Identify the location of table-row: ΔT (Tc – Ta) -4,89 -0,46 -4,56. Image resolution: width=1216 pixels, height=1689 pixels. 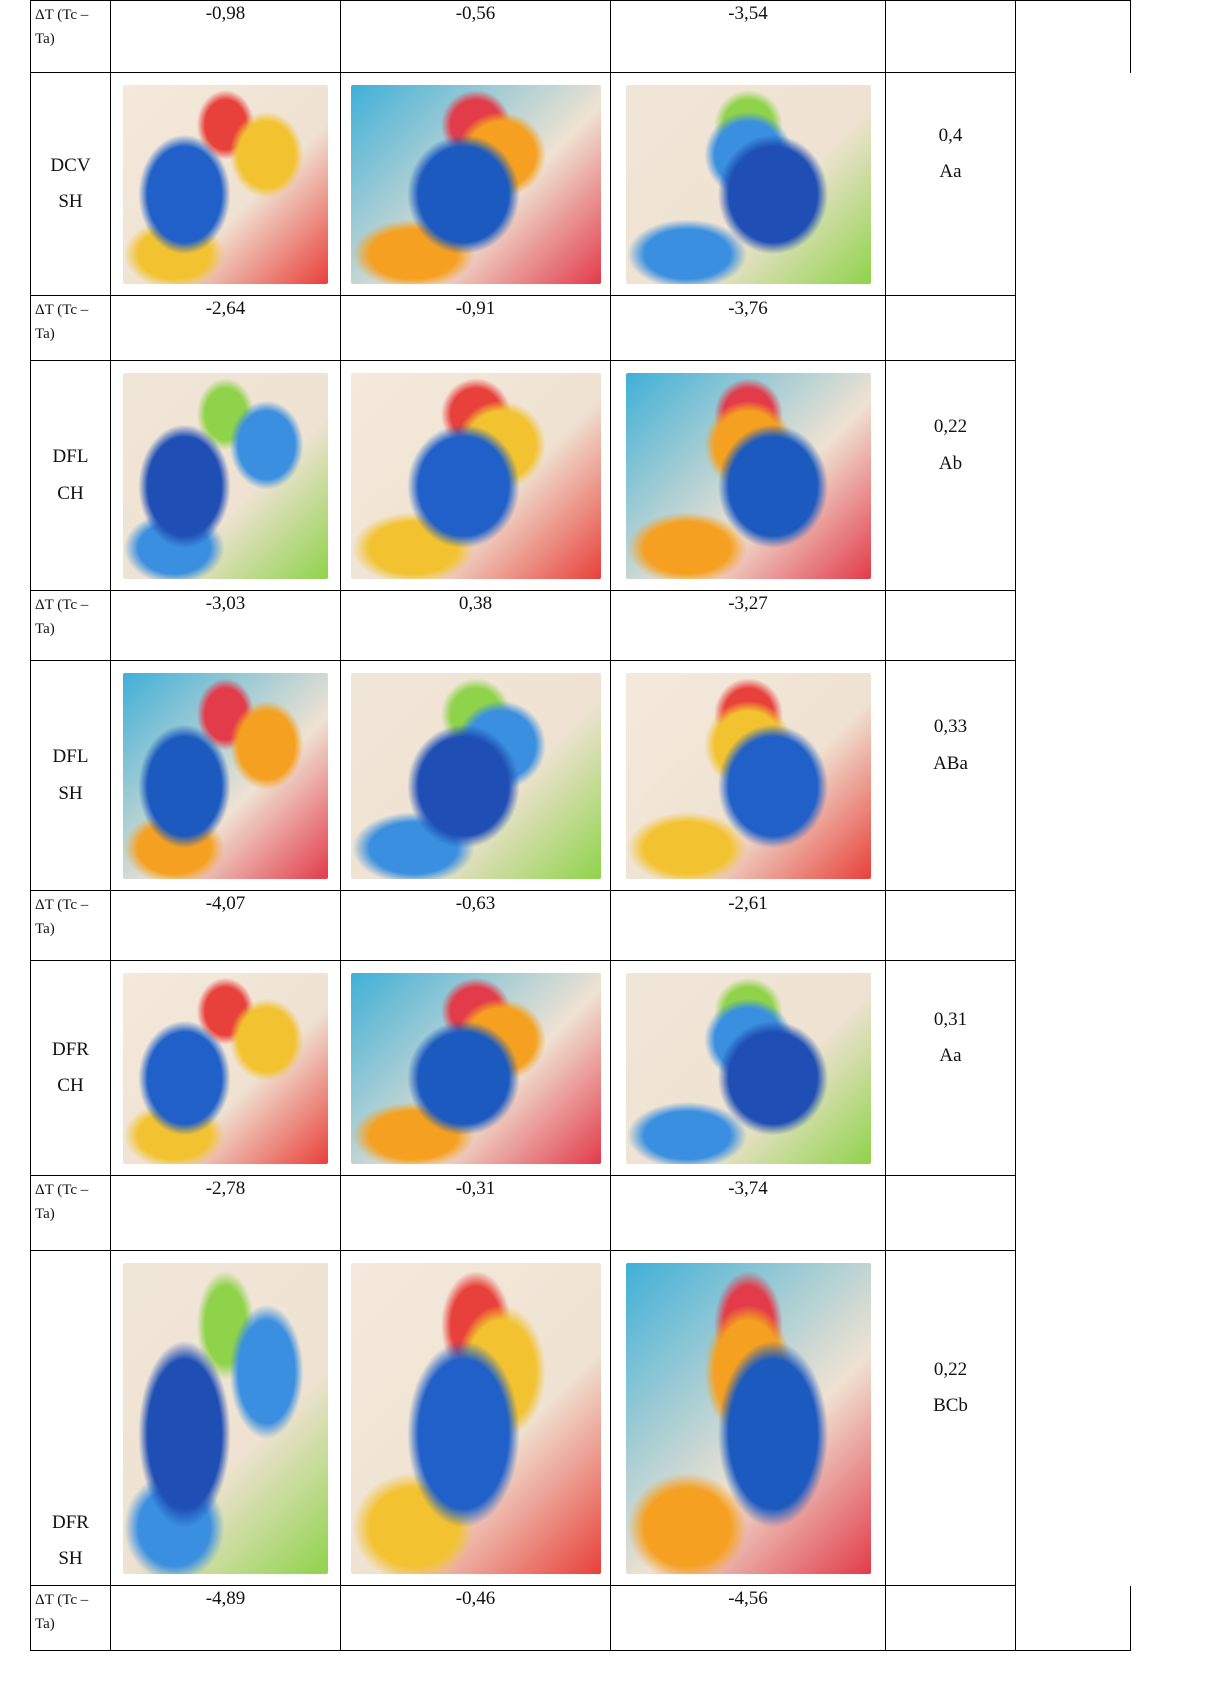
(580, 1618).